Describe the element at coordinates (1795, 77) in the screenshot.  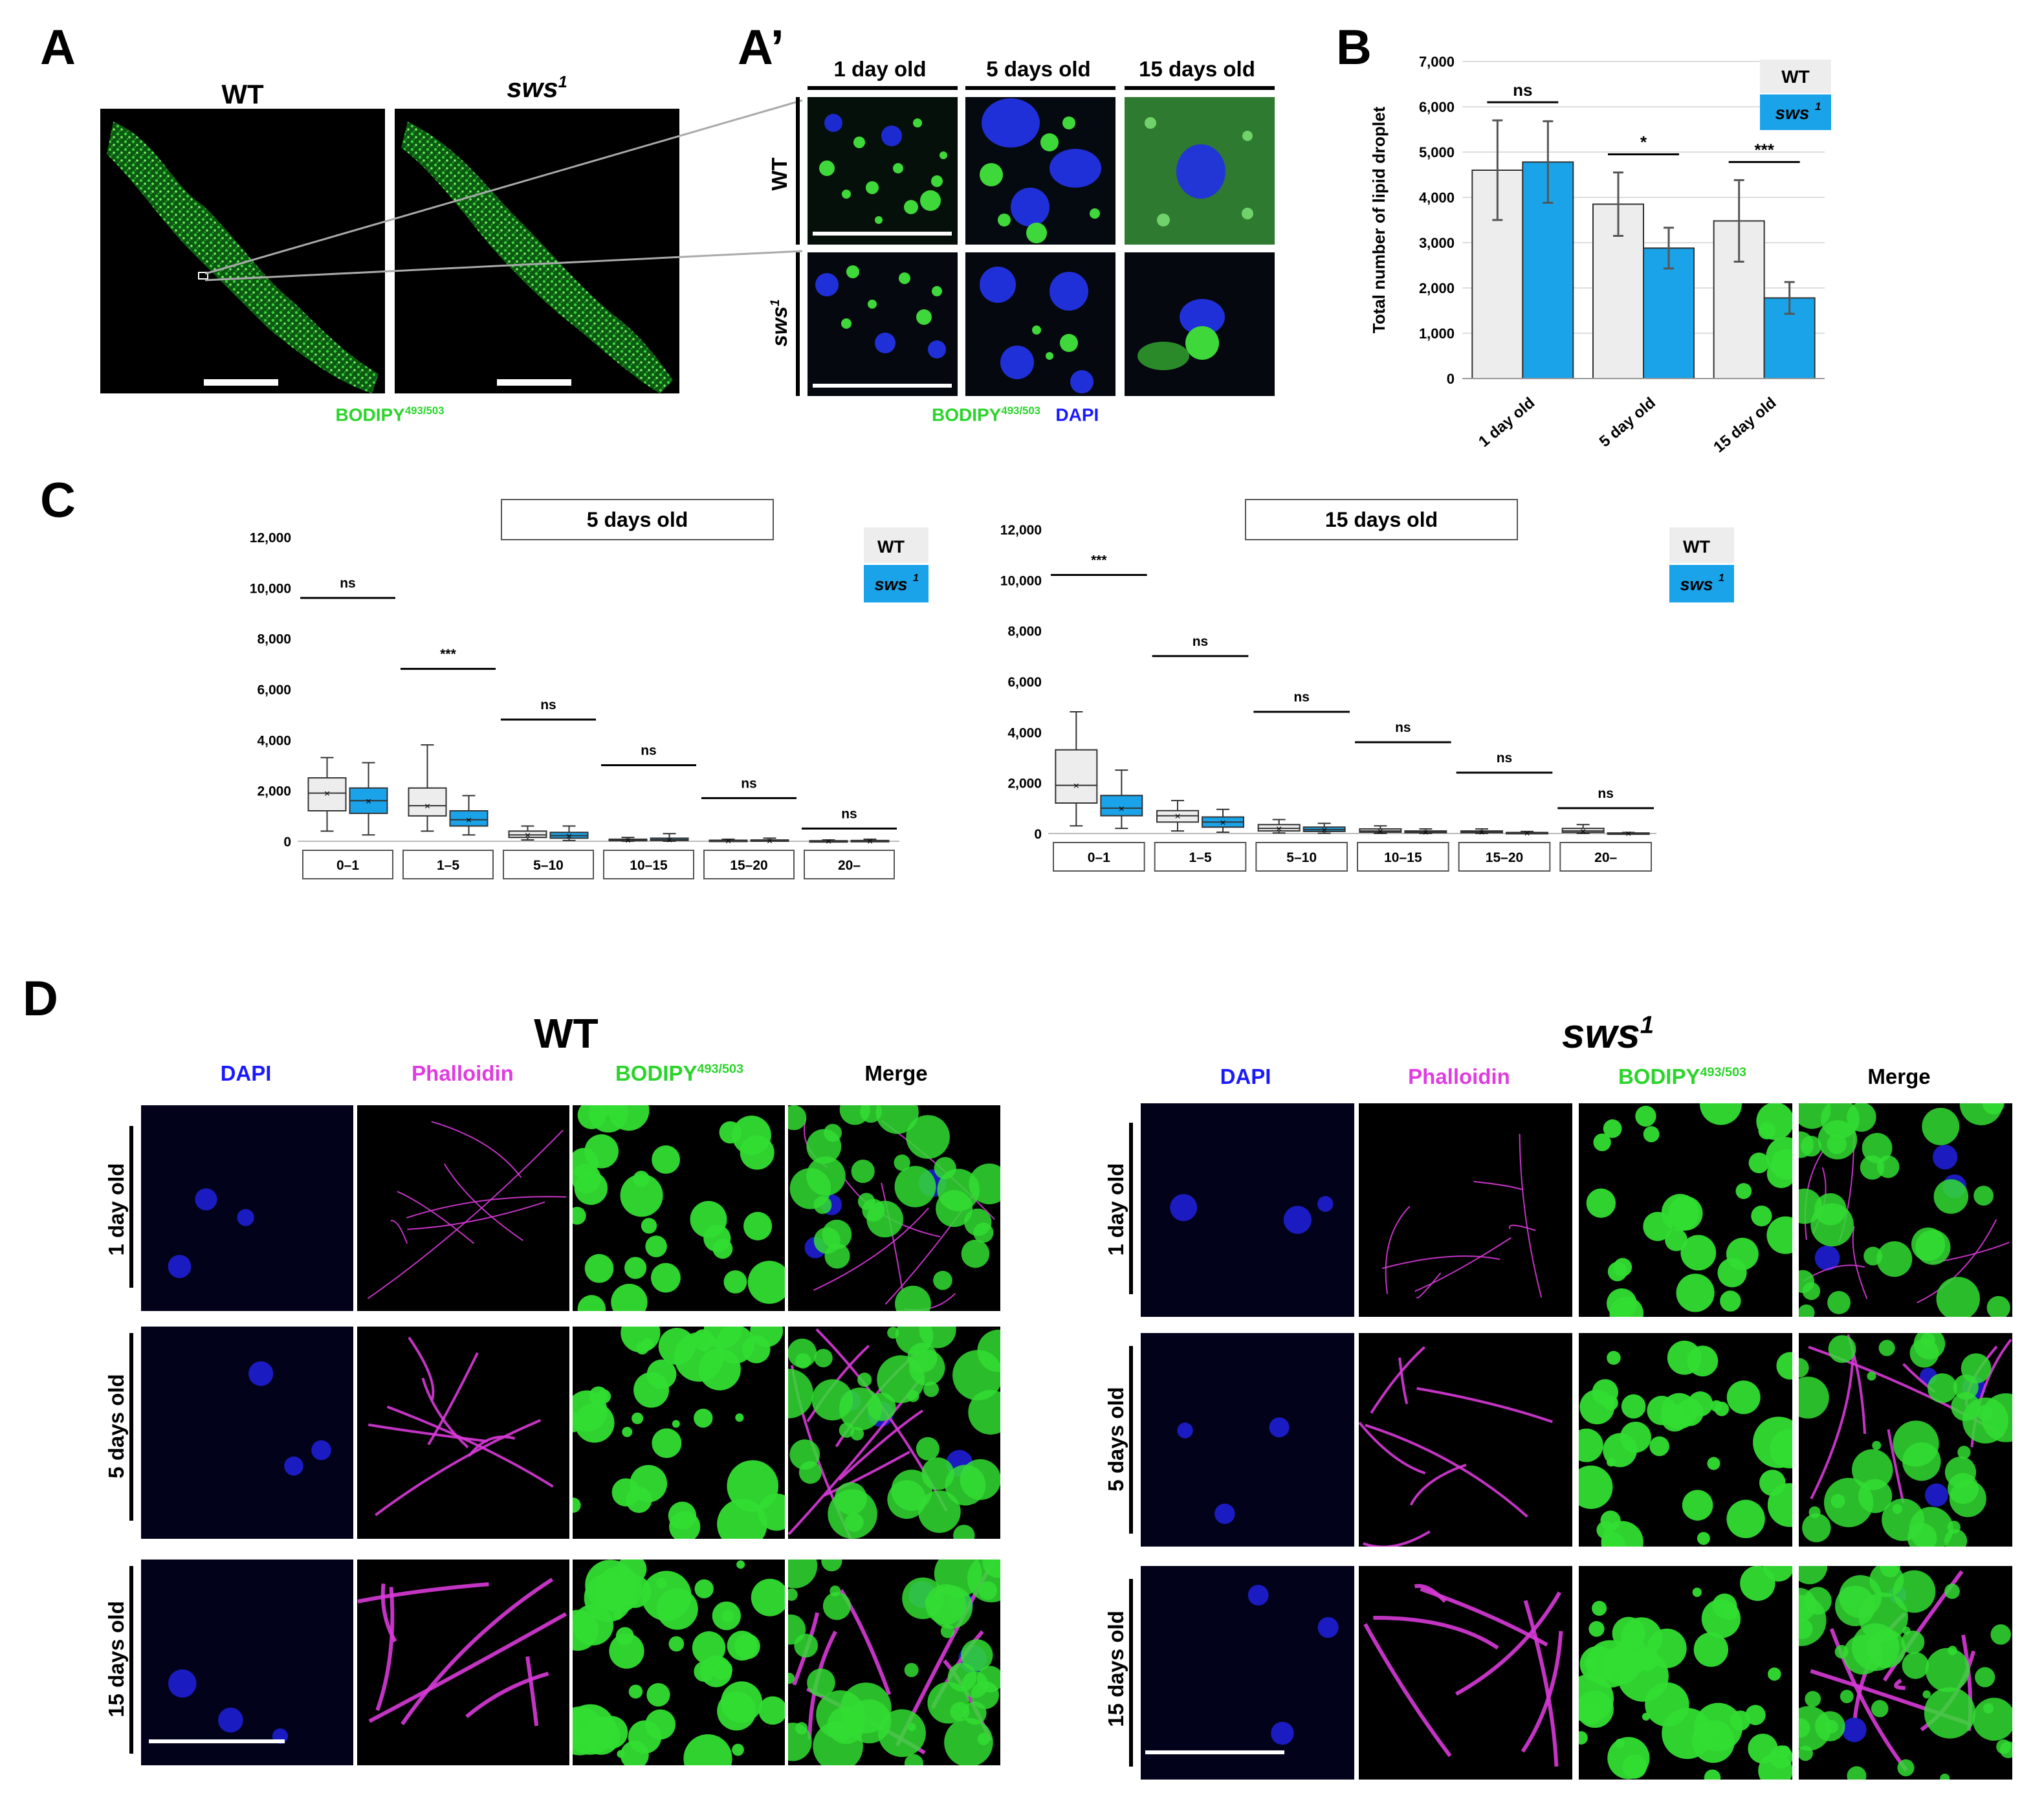
I see `legend-wt-label: WT` at that location.